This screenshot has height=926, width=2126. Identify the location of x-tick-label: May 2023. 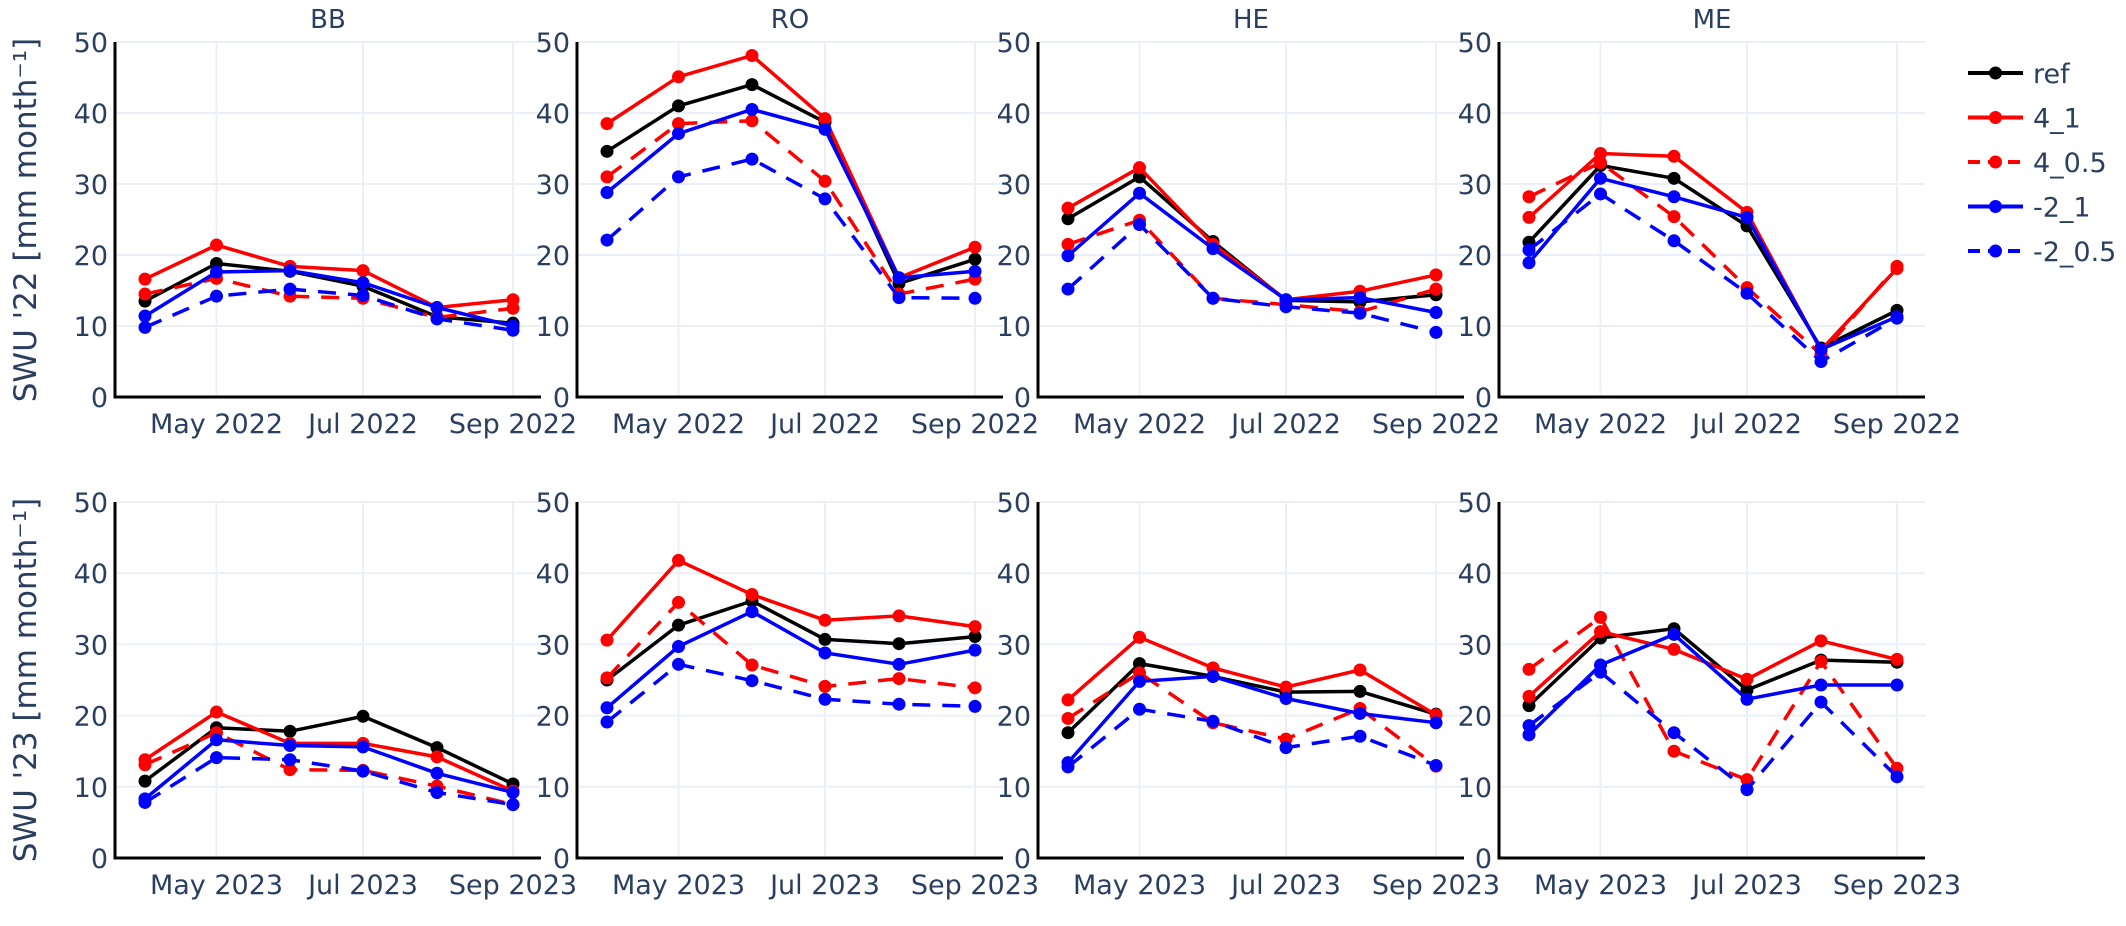
(1600, 885).